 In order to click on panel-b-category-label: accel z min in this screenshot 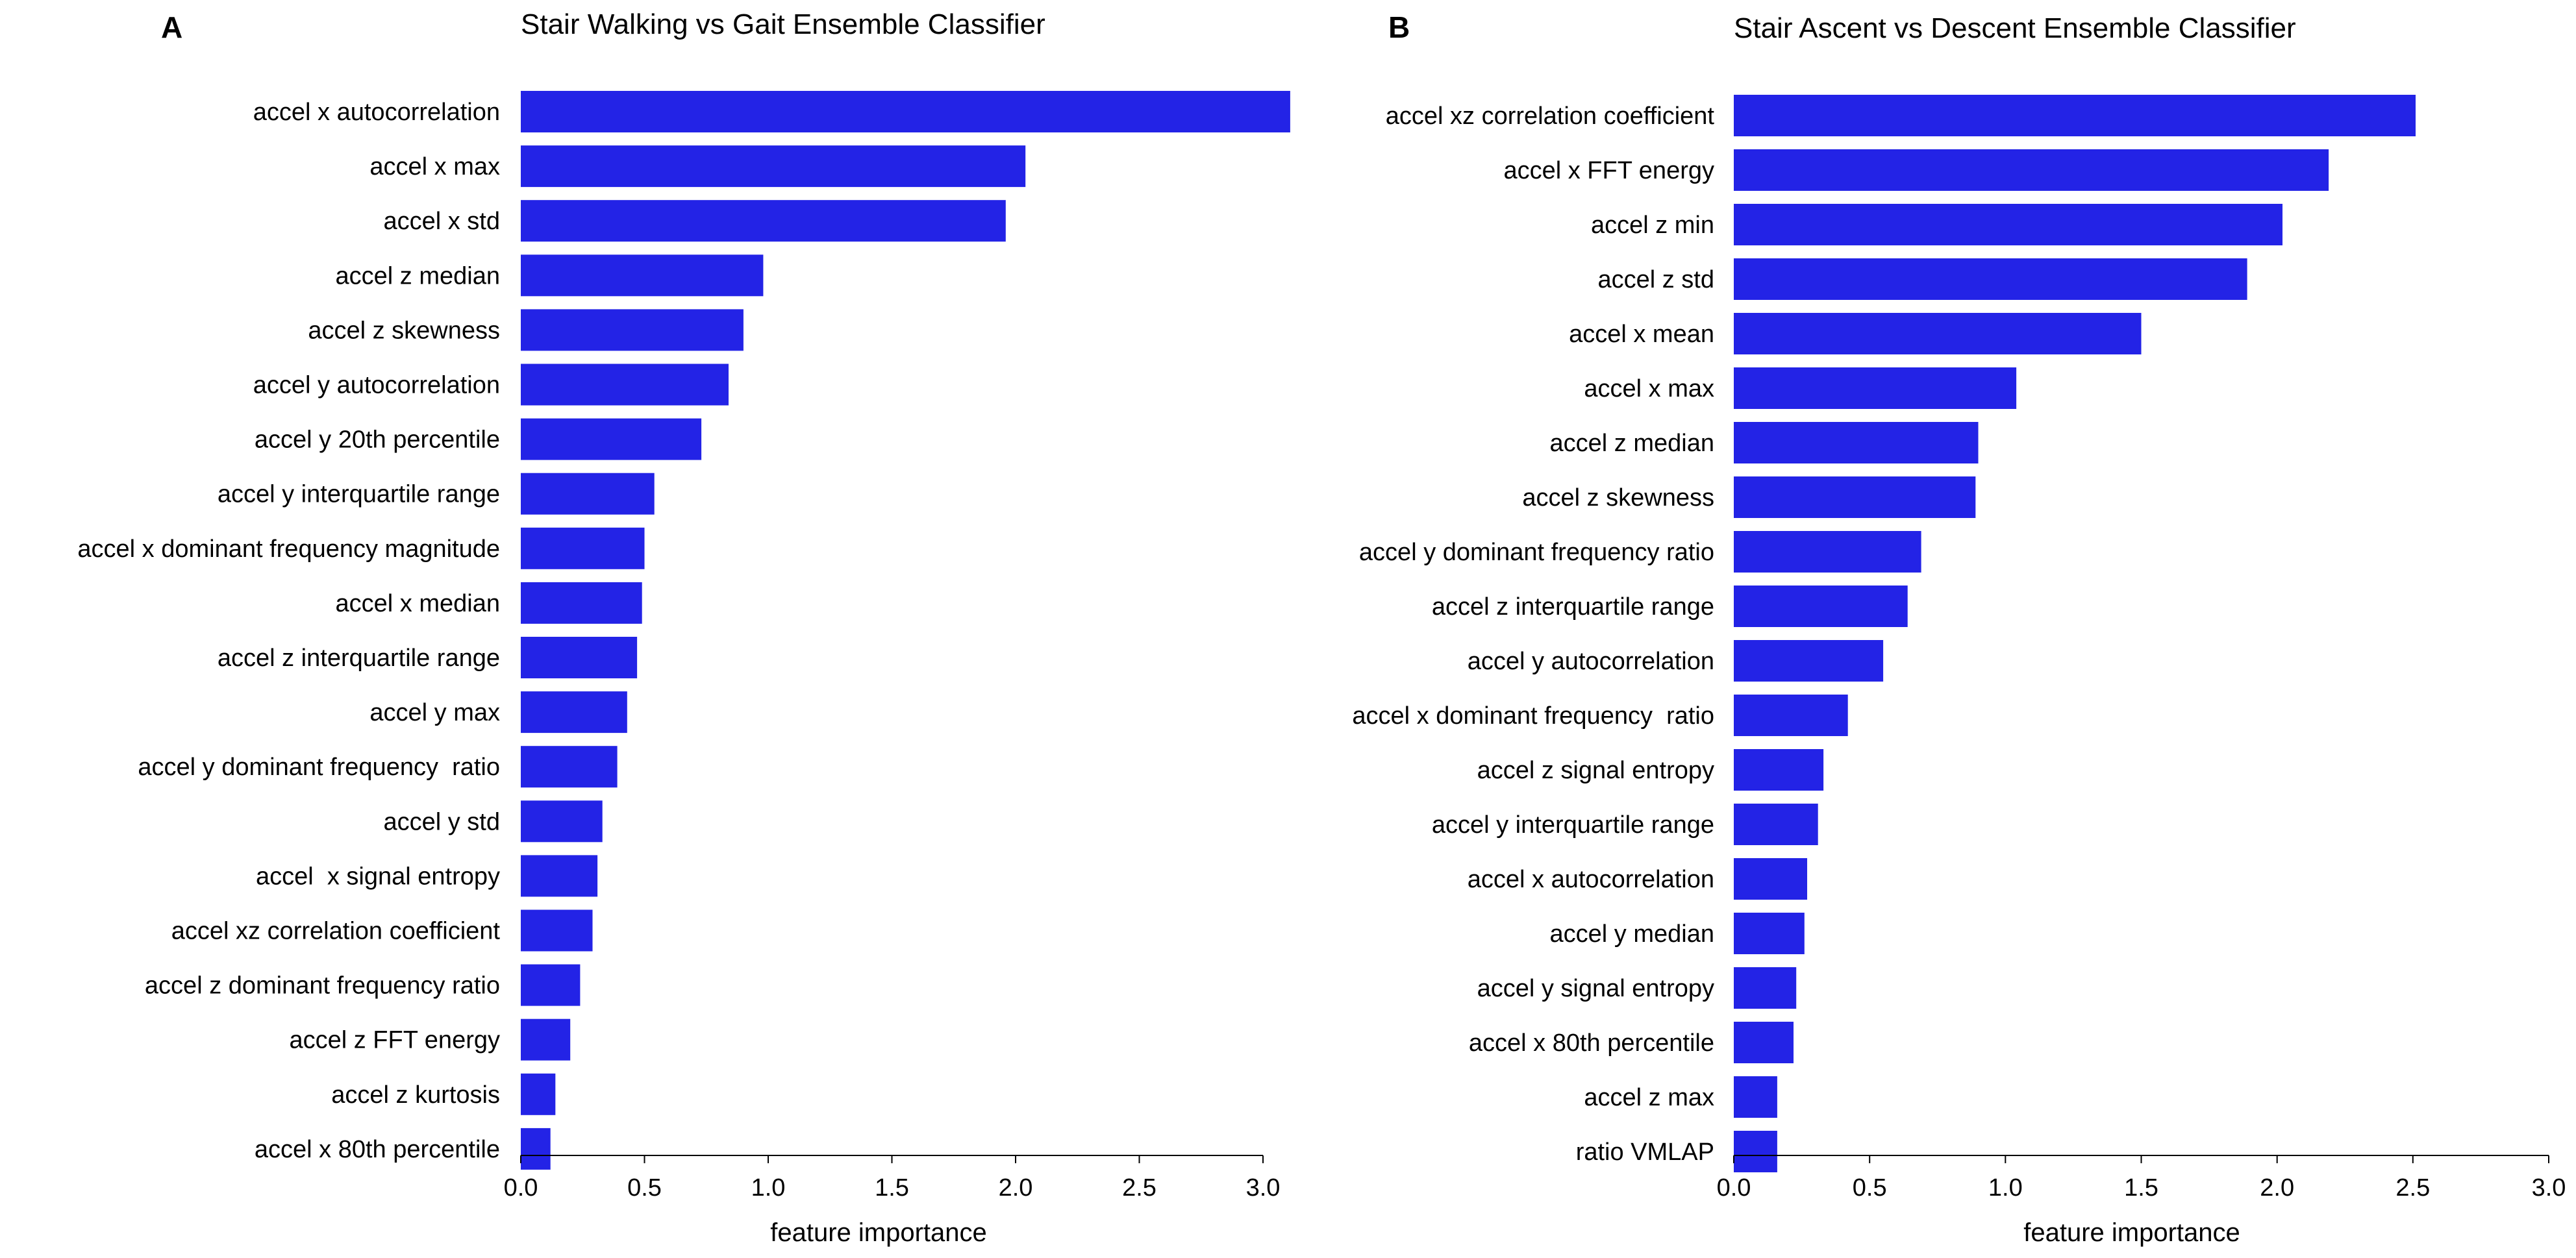, I will do `click(1652, 225)`.